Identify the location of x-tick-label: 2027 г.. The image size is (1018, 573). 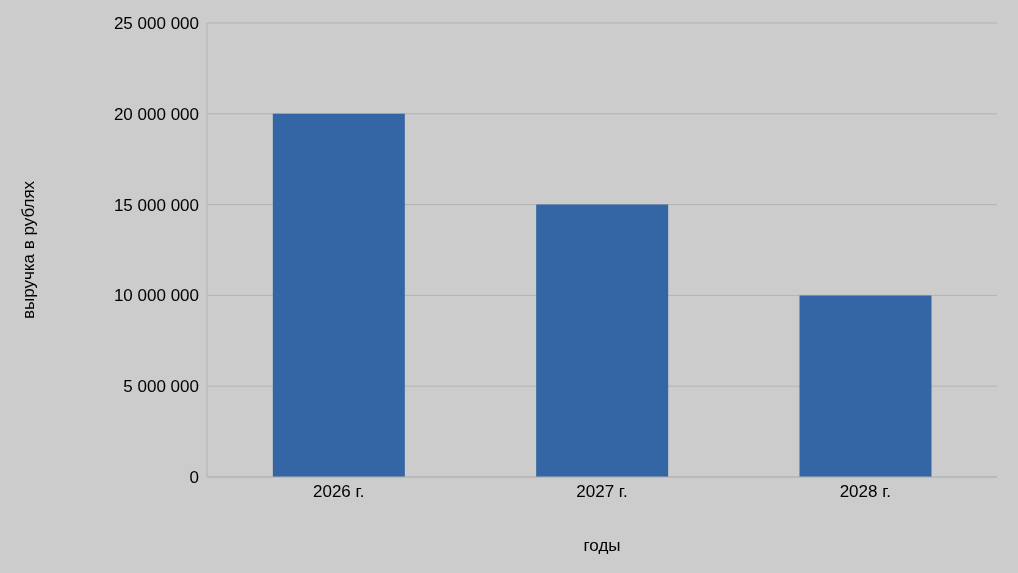
(602, 492).